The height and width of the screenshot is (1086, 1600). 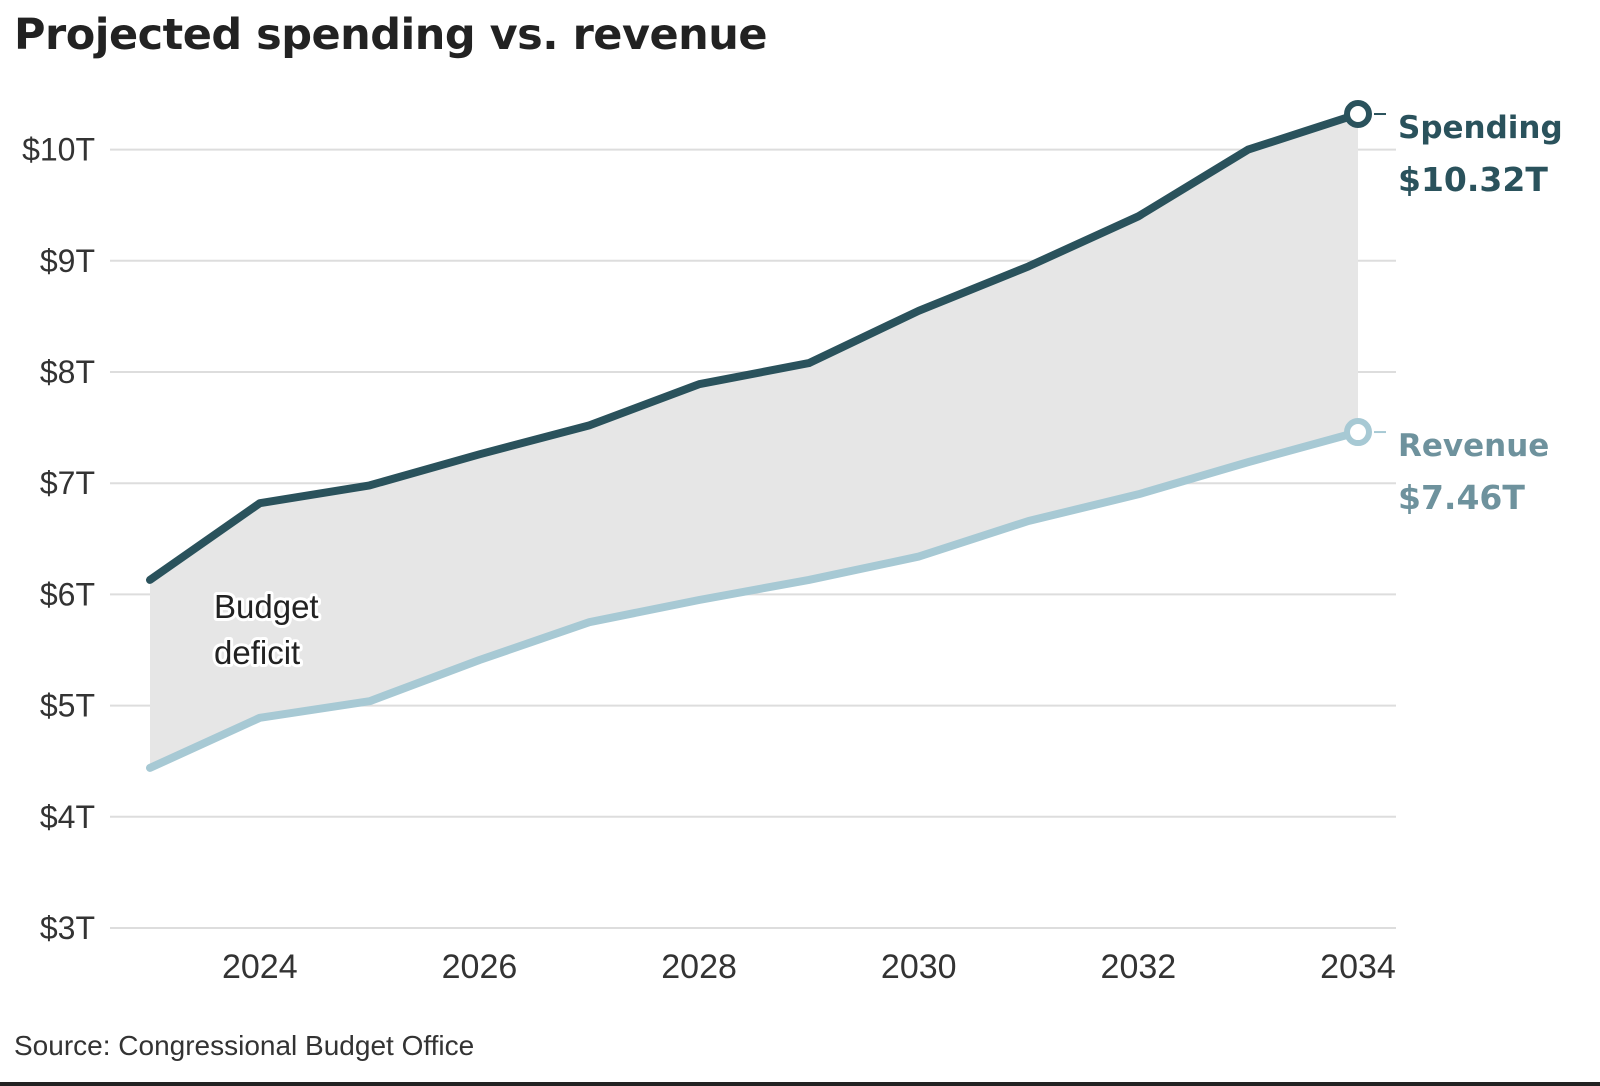 What do you see at coordinates (699, 967) in the screenshot?
I see `x-tick-label: 2028` at bounding box center [699, 967].